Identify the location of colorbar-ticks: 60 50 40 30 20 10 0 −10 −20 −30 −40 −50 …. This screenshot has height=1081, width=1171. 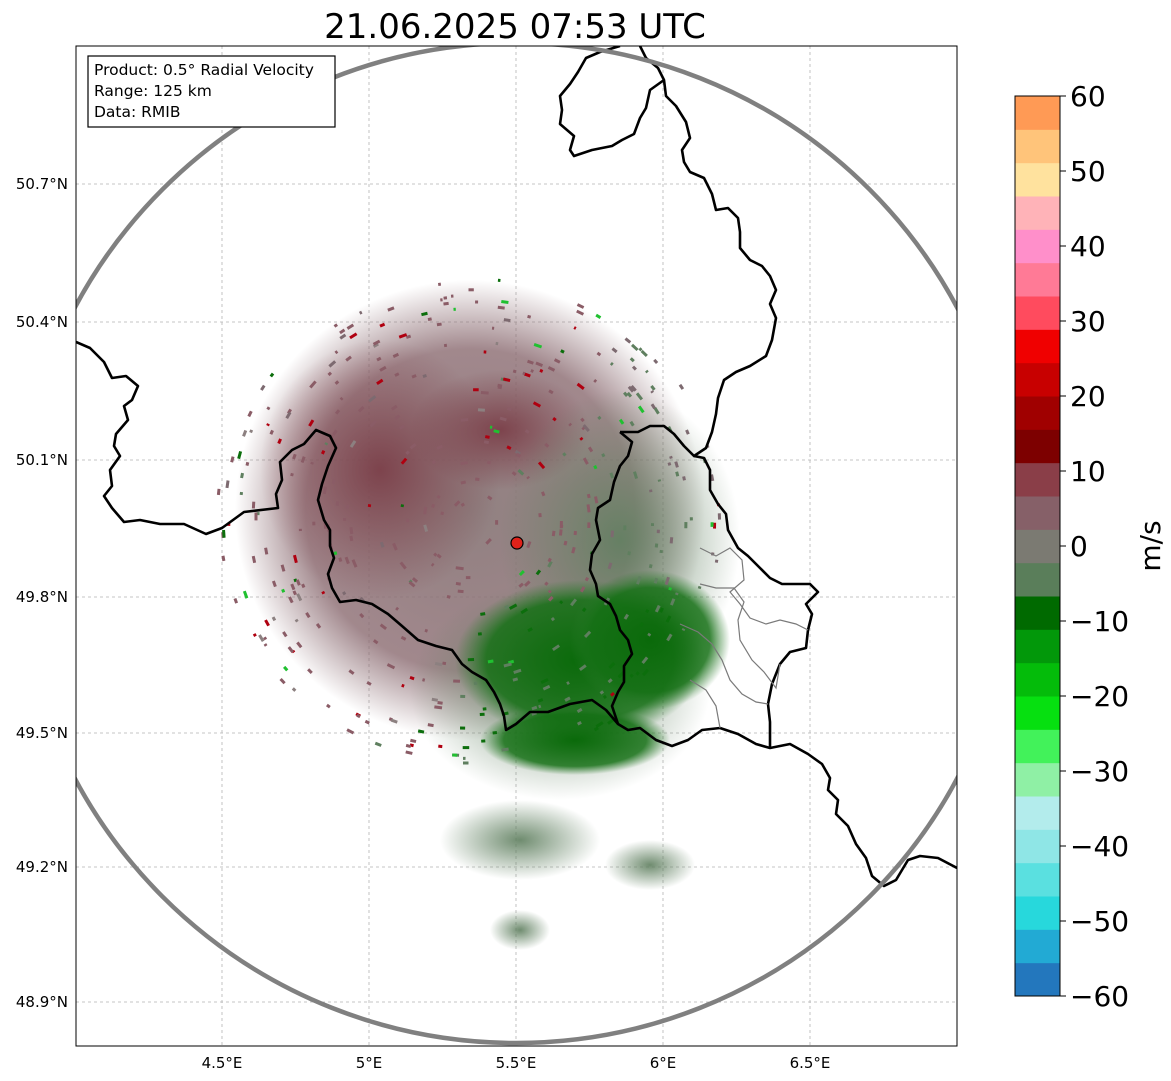
(1094, 546).